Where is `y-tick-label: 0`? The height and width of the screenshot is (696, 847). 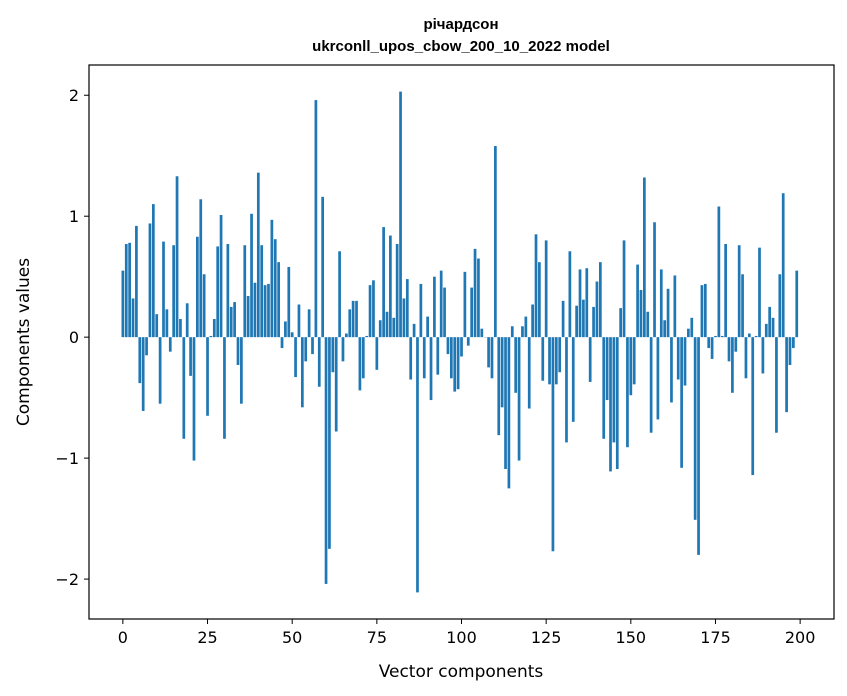 y-tick-label: 0 is located at coordinates (74, 337).